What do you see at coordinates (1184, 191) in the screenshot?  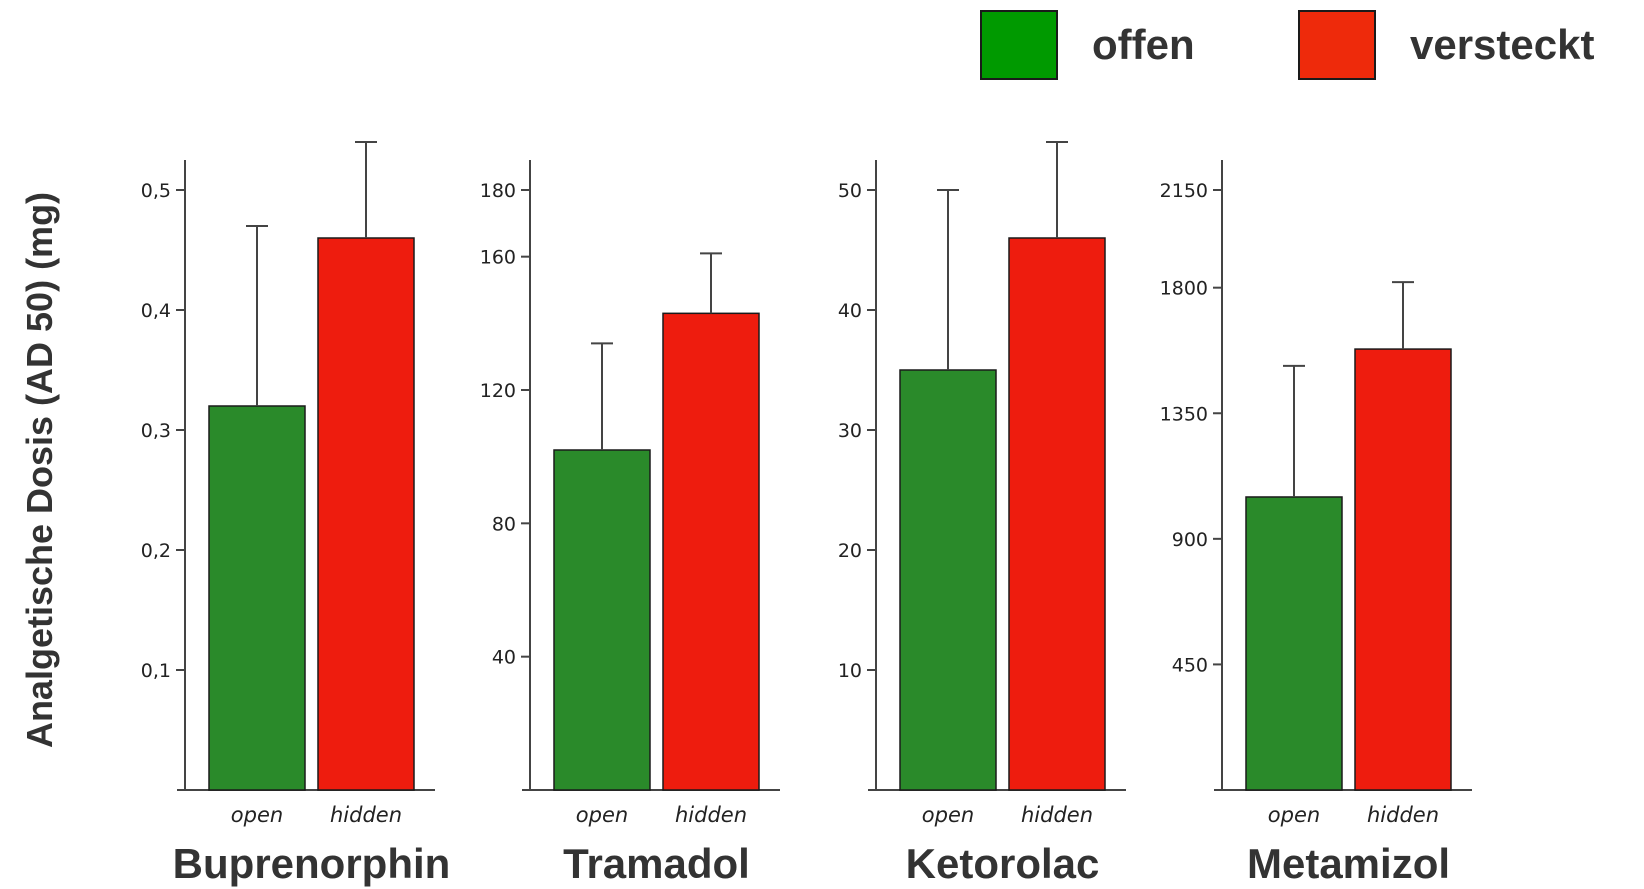 I see `y-tick-label-metamizol: 2150` at bounding box center [1184, 191].